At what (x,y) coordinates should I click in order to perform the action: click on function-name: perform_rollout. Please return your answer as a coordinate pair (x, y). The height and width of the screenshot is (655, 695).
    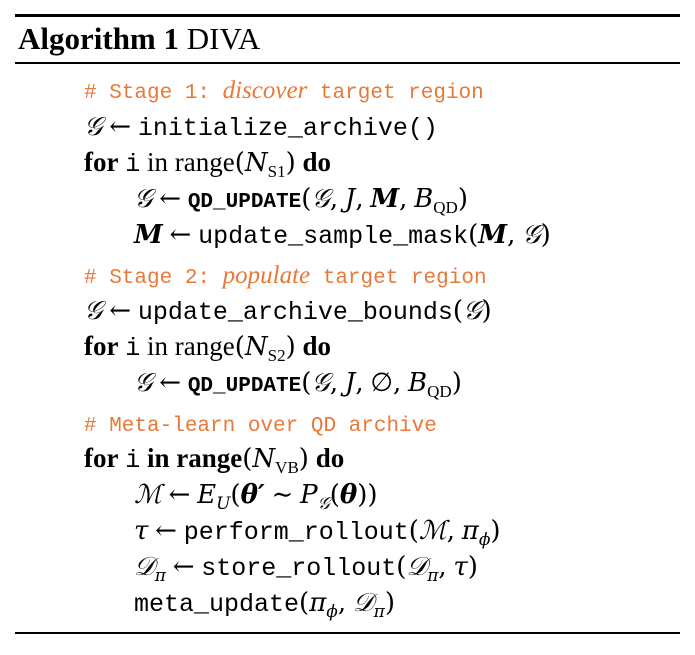
    Looking at the image, I should click on (296, 532).